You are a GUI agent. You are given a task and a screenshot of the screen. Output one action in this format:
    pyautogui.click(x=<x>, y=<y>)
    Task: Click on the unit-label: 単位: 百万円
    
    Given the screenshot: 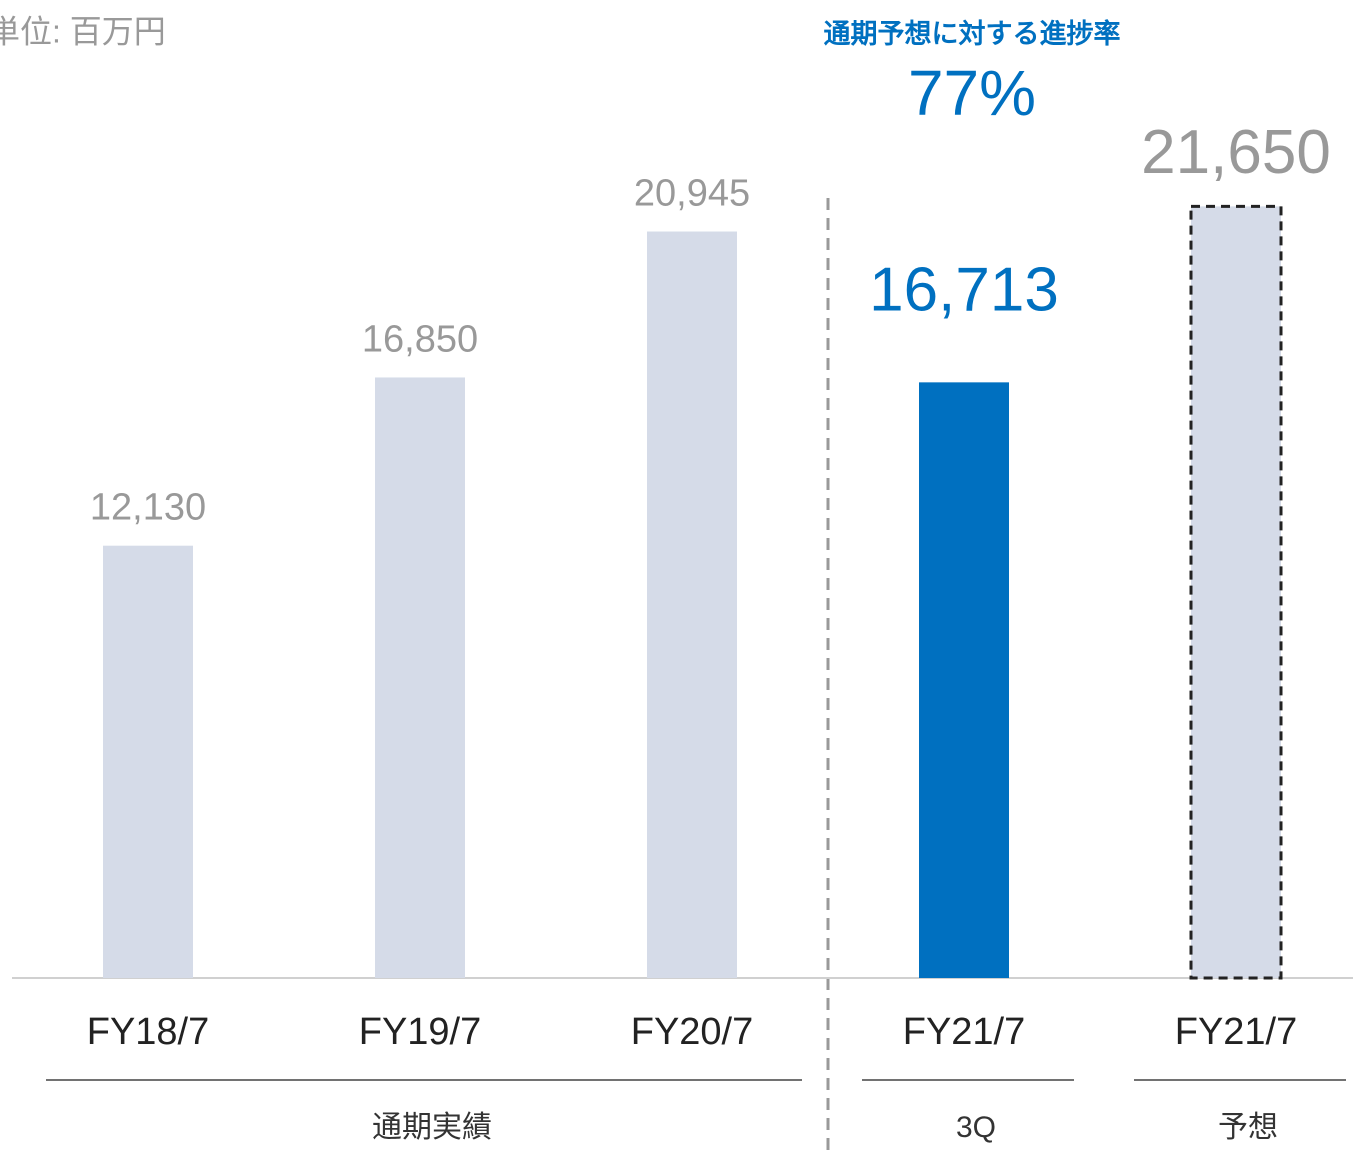 What is the action you would take?
    pyautogui.click(x=83, y=31)
    